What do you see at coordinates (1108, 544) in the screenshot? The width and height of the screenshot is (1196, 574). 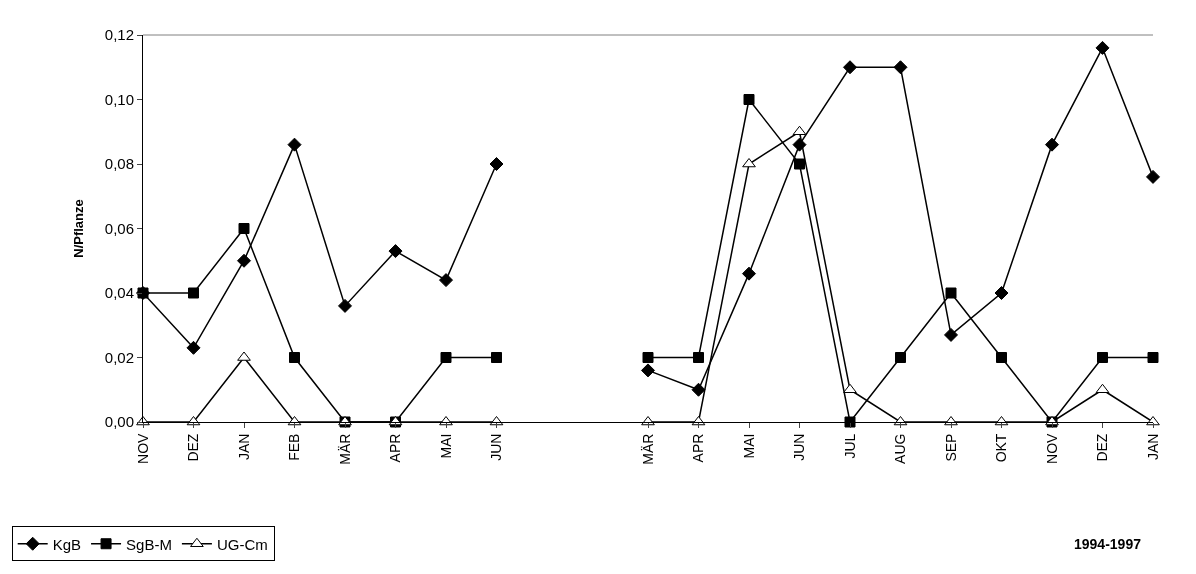 I see `text: 1994-1997` at bounding box center [1108, 544].